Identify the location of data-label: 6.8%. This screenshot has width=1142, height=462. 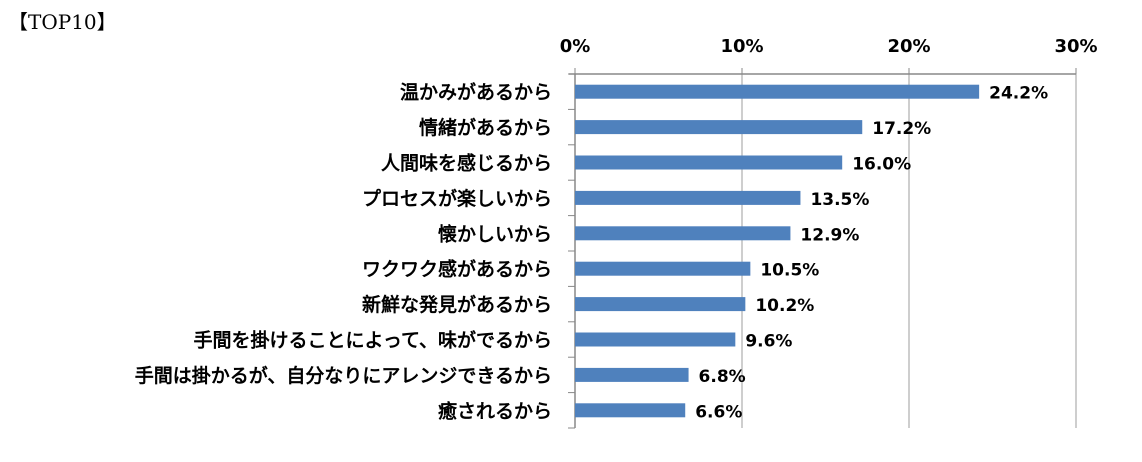
(722, 377).